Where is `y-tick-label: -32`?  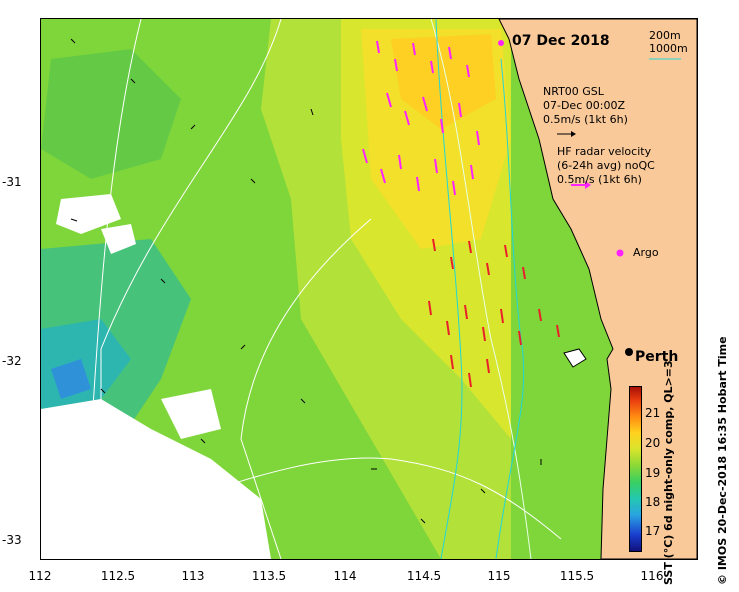 y-tick-label: -32 is located at coordinates (12, 361).